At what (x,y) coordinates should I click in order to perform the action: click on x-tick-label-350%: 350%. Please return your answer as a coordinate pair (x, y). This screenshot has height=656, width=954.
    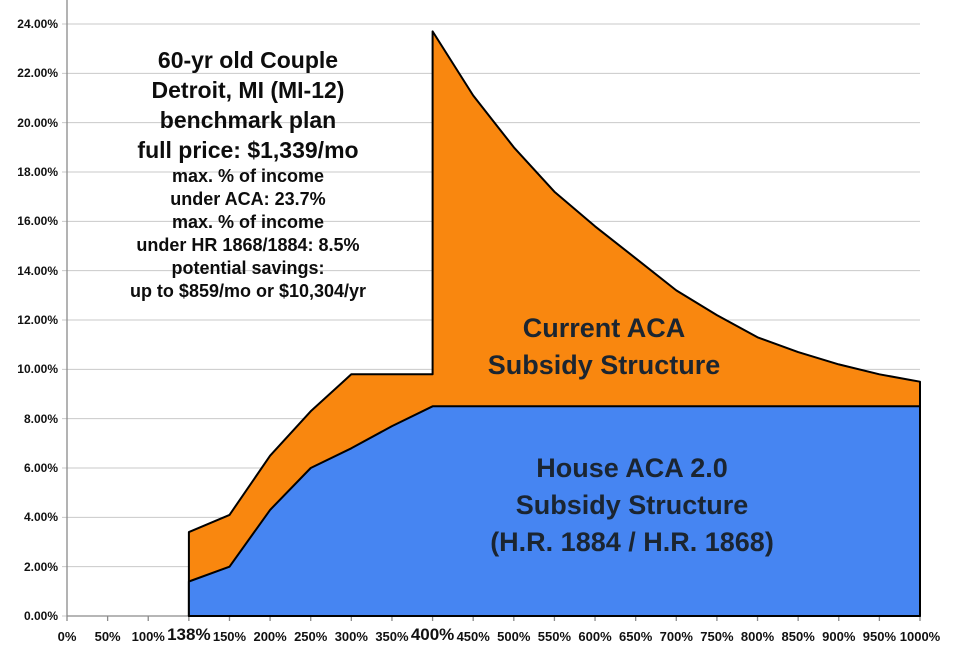
    Looking at the image, I should click on (392, 636).